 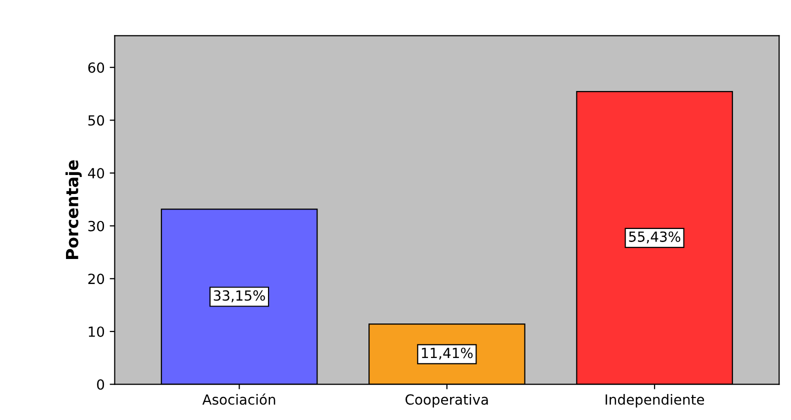 I want to click on y-tick-label: 50, so click(x=96, y=120).